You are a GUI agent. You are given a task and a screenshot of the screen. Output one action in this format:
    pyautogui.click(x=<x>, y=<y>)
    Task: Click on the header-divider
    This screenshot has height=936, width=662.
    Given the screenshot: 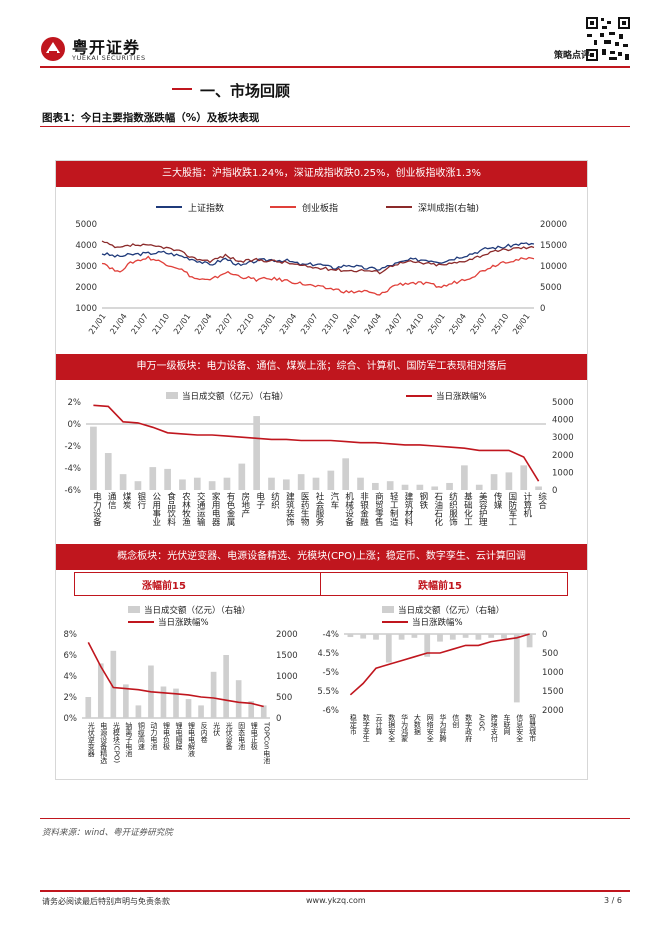 What is the action you would take?
    pyautogui.click(x=335, y=67)
    